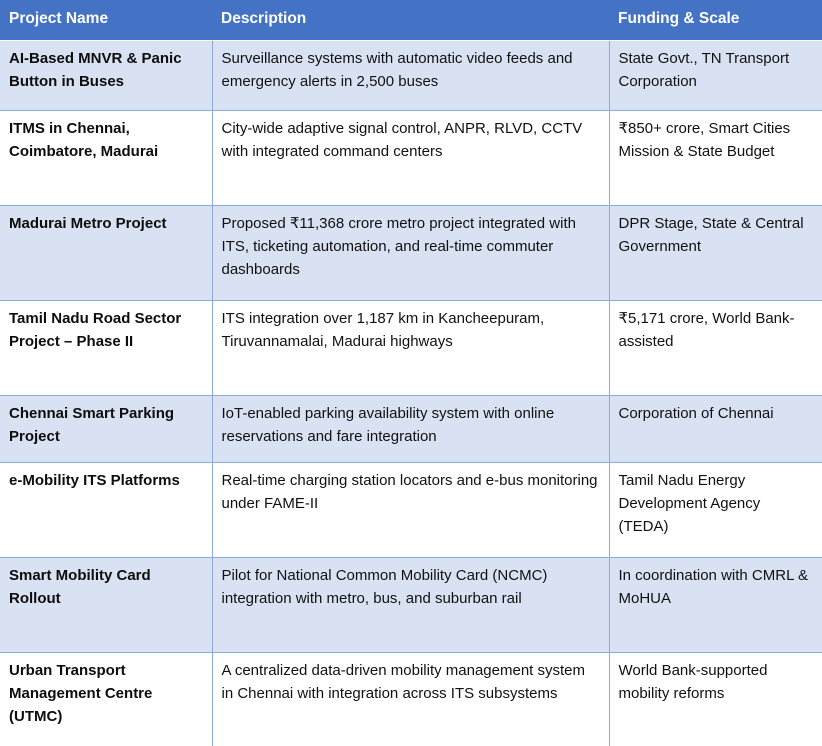  I want to click on project-name-cell: Chennai Smart Parking Project, so click(106, 429).